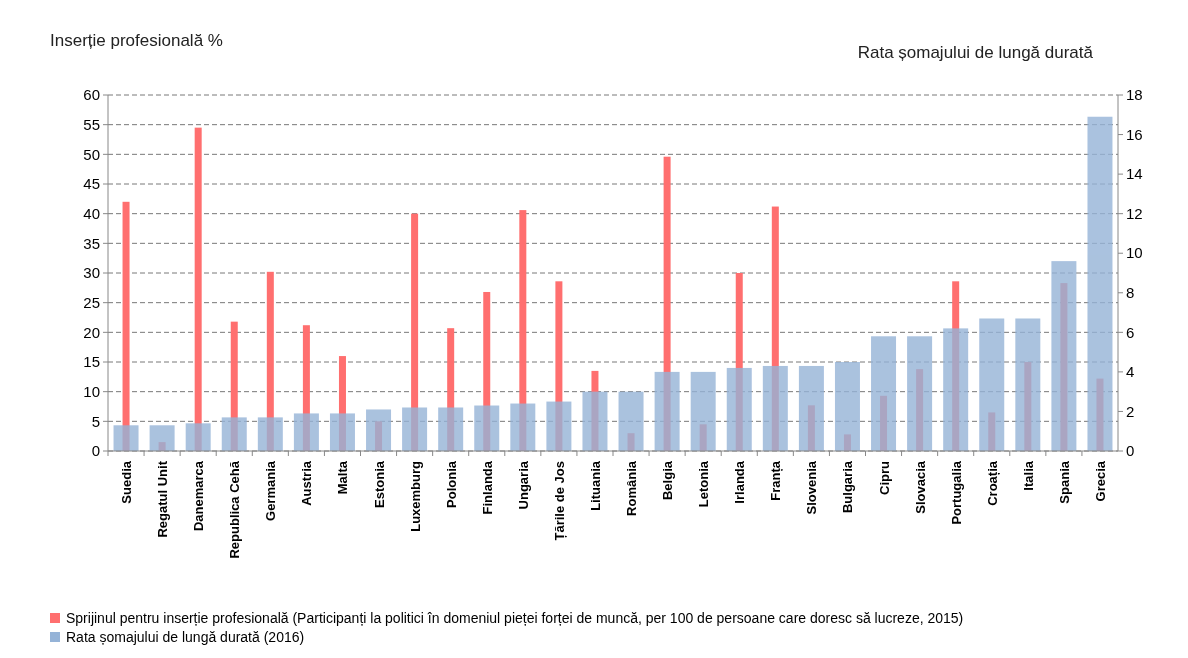 The width and height of the screenshot is (1188, 658). What do you see at coordinates (1130, 332) in the screenshot?
I see `y2-tick-label: 6` at bounding box center [1130, 332].